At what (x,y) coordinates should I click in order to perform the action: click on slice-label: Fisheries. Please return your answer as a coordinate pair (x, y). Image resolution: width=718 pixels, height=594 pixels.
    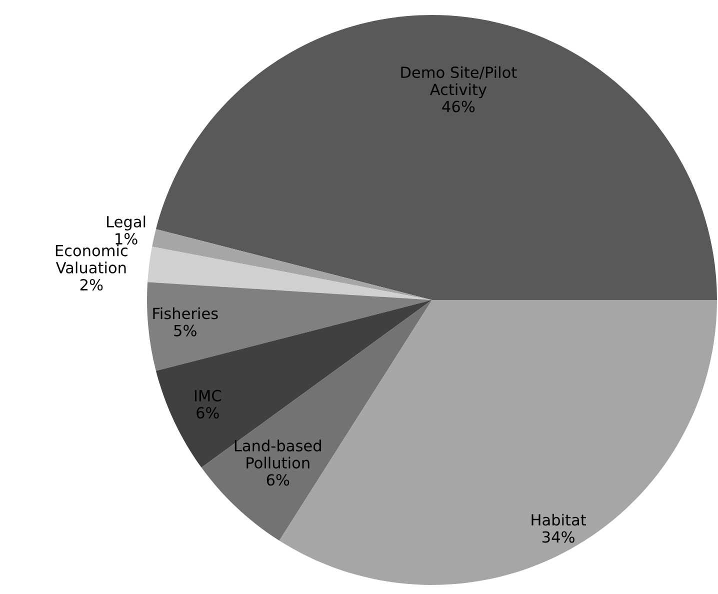
    Looking at the image, I should click on (185, 313).